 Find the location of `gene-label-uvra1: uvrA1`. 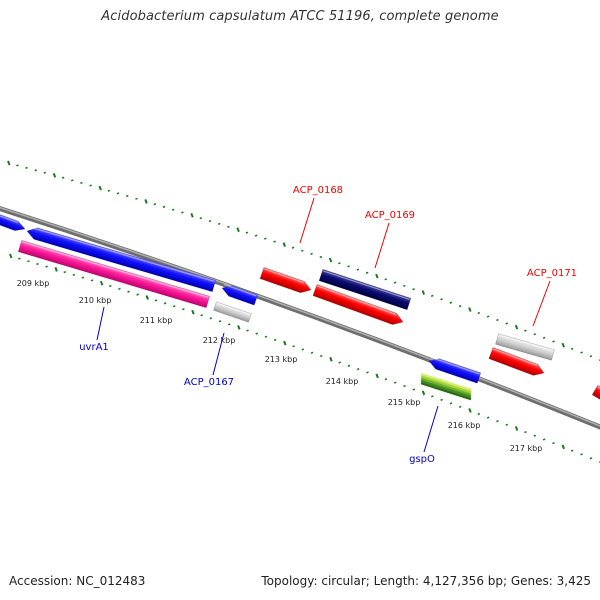

gene-label-uvra1: uvrA1 is located at coordinates (94, 347).